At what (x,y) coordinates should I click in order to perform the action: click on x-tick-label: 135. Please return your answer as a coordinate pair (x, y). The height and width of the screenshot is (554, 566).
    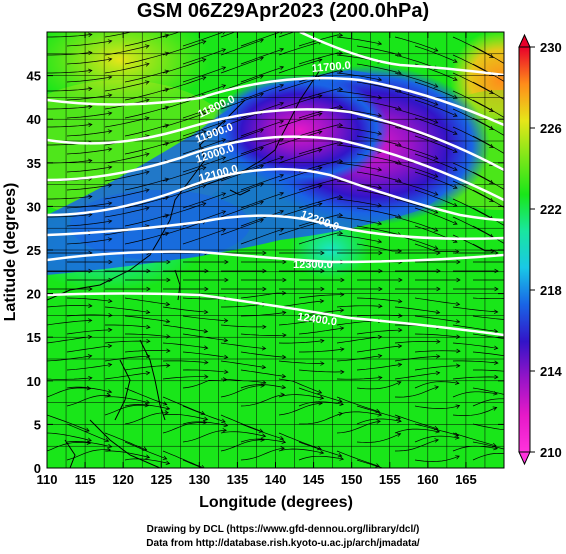
    Looking at the image, I should click on (238, 479).